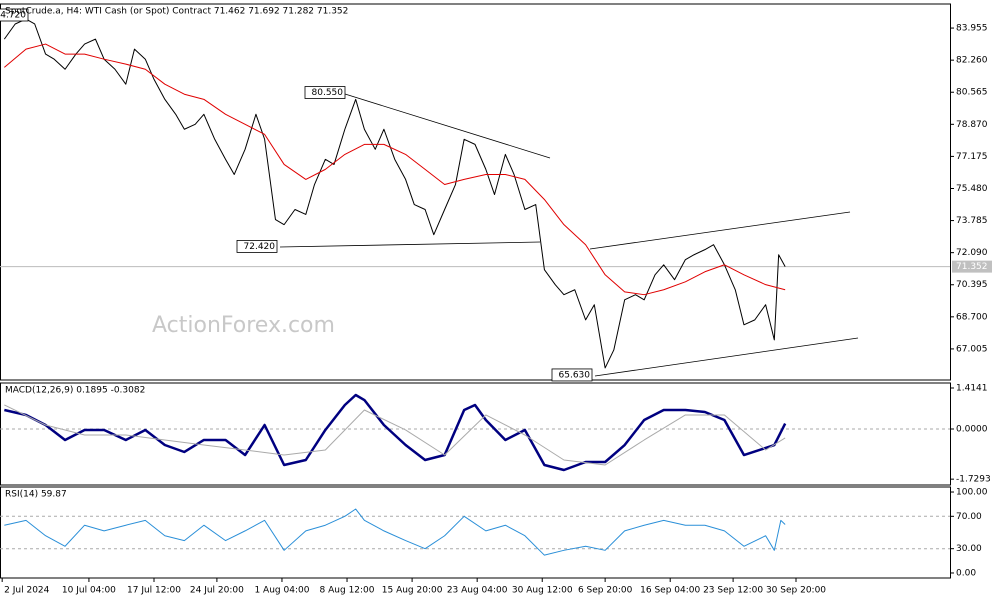  What do you see at coordinates (972, 493) in the screenshot?
I see `y-tick-label: 100.00` at bounding box center [972, 493].